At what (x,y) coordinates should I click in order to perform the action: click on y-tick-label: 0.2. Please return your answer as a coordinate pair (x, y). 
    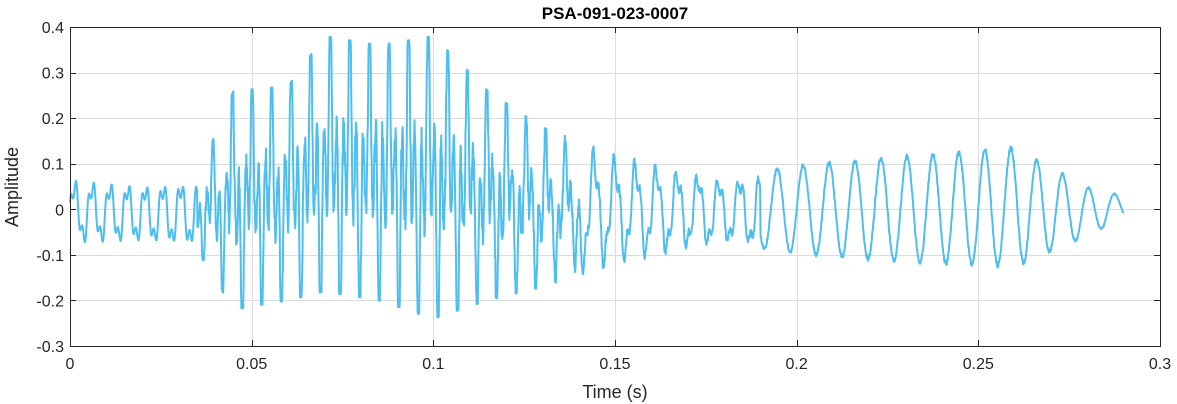
    Looking at the image, I should click on (53, 119).